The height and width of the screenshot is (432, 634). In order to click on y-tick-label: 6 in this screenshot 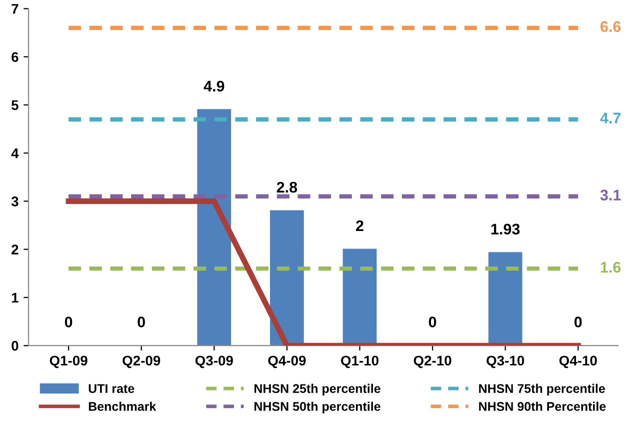, I will do `click(15, 57)`.